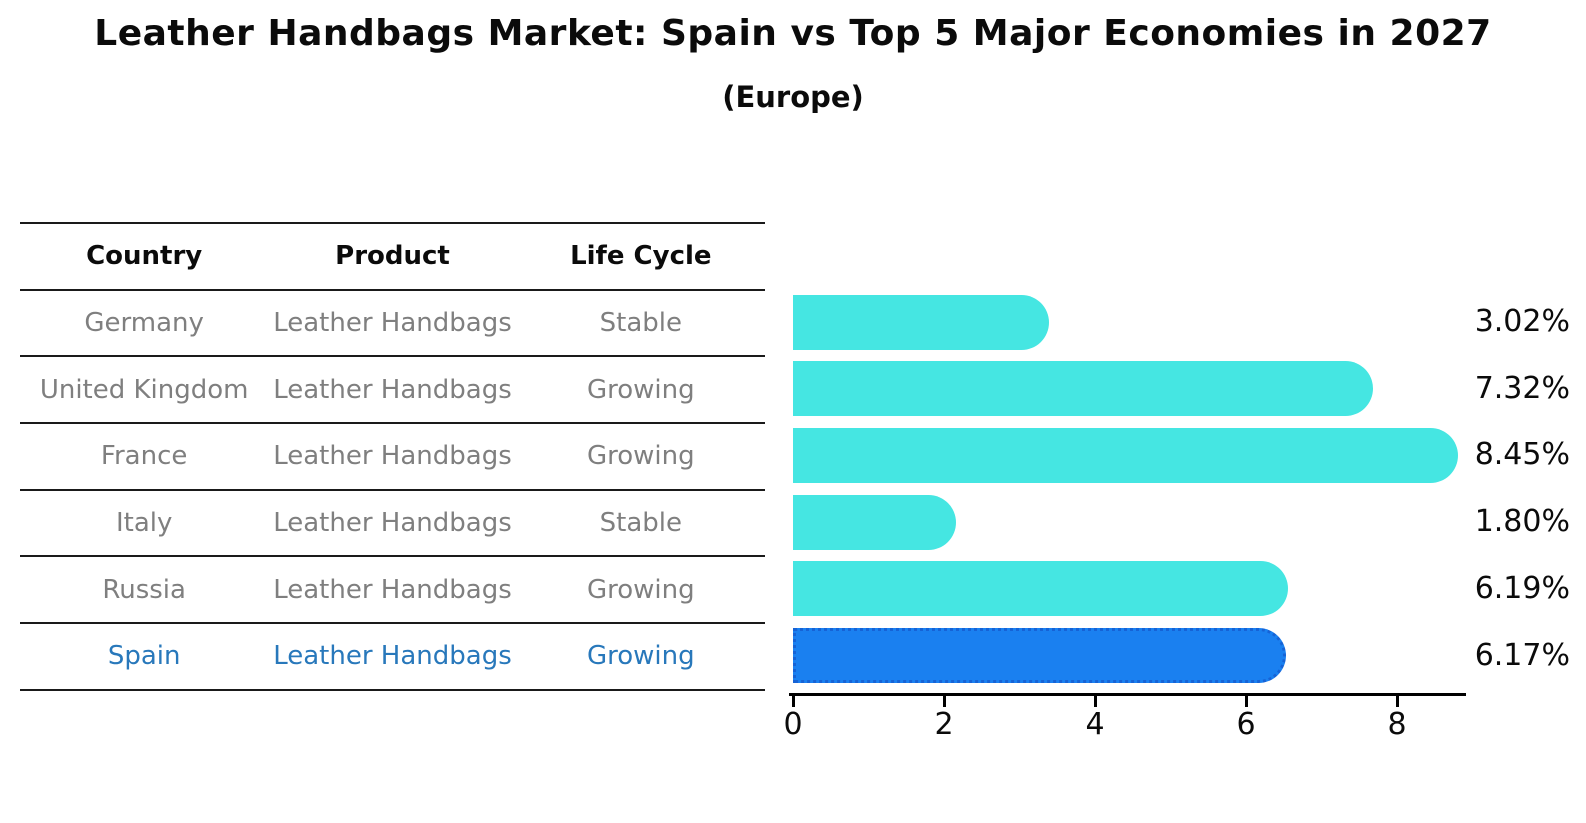 The height and width of the screenshot is (823, 1586). What do you see at coordinates (944, 724) in the screenshot?
I see `x-tick-label: 2` at bounding box center [944, 724].